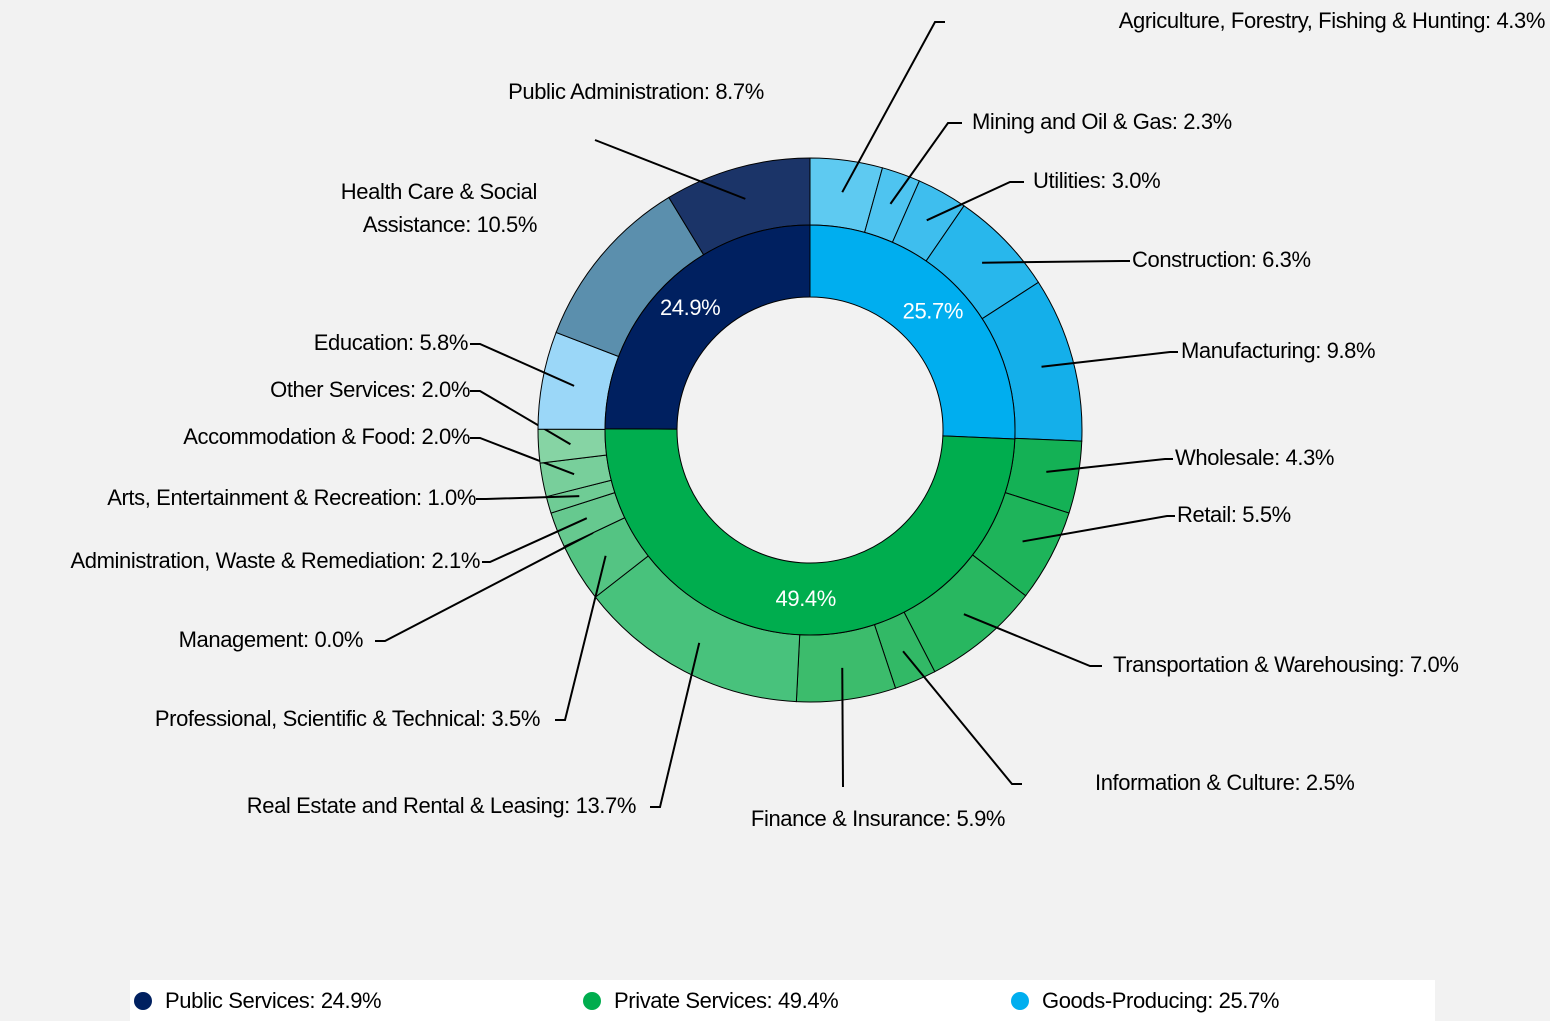 This screenshot has height=1021, width=1550. I want to click on legend-box, so click(782, 1000).